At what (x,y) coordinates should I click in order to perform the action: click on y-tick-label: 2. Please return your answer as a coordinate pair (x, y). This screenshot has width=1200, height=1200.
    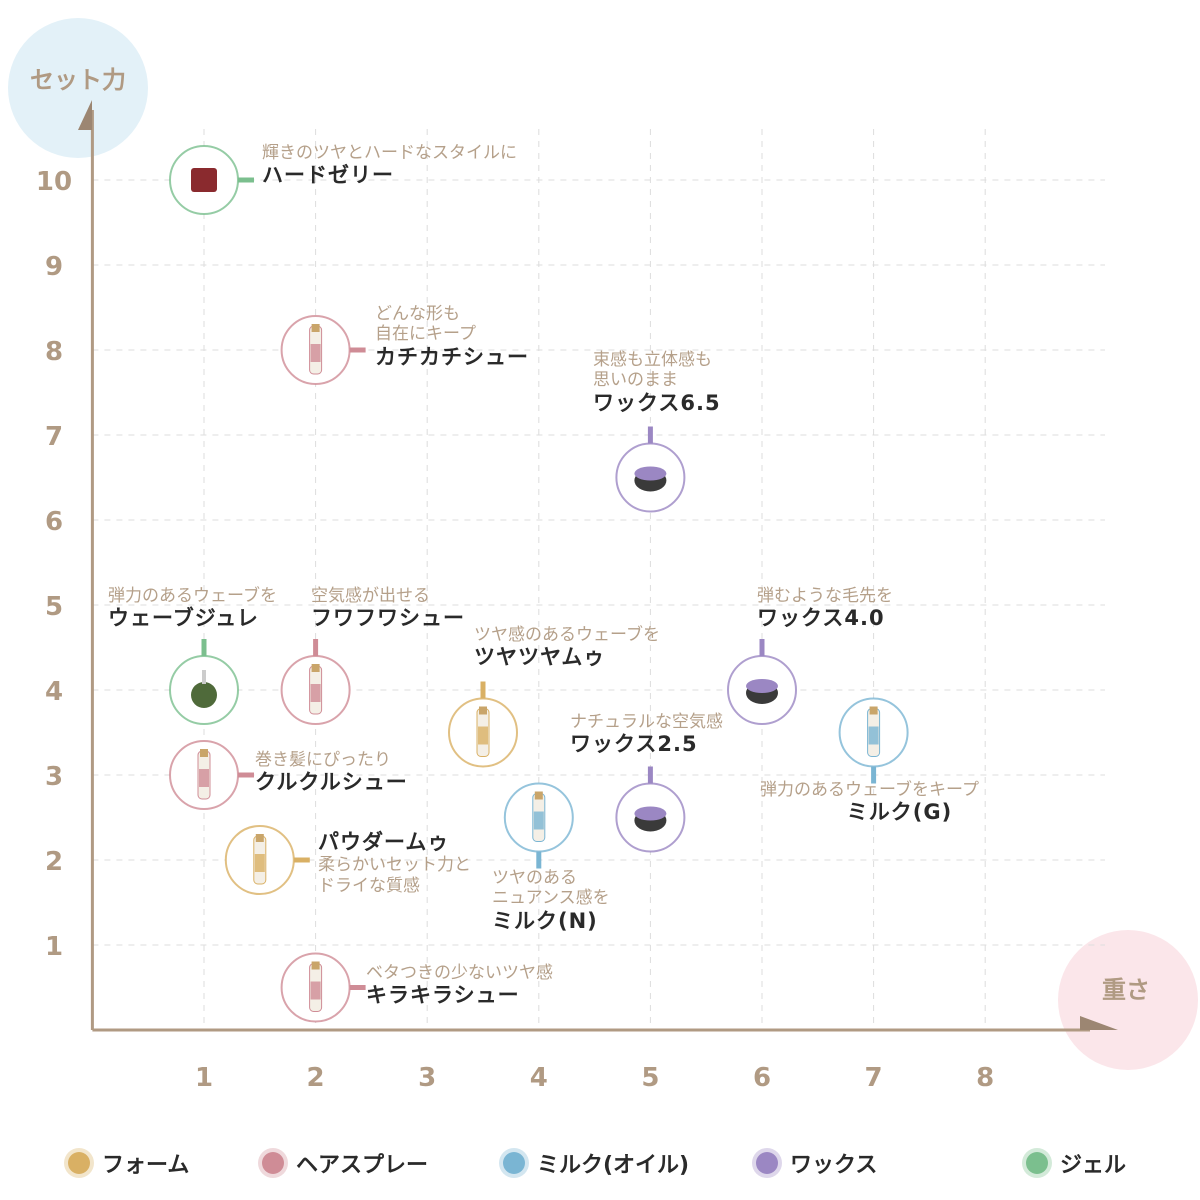
    Looking at the image, I should click on (54, 862).